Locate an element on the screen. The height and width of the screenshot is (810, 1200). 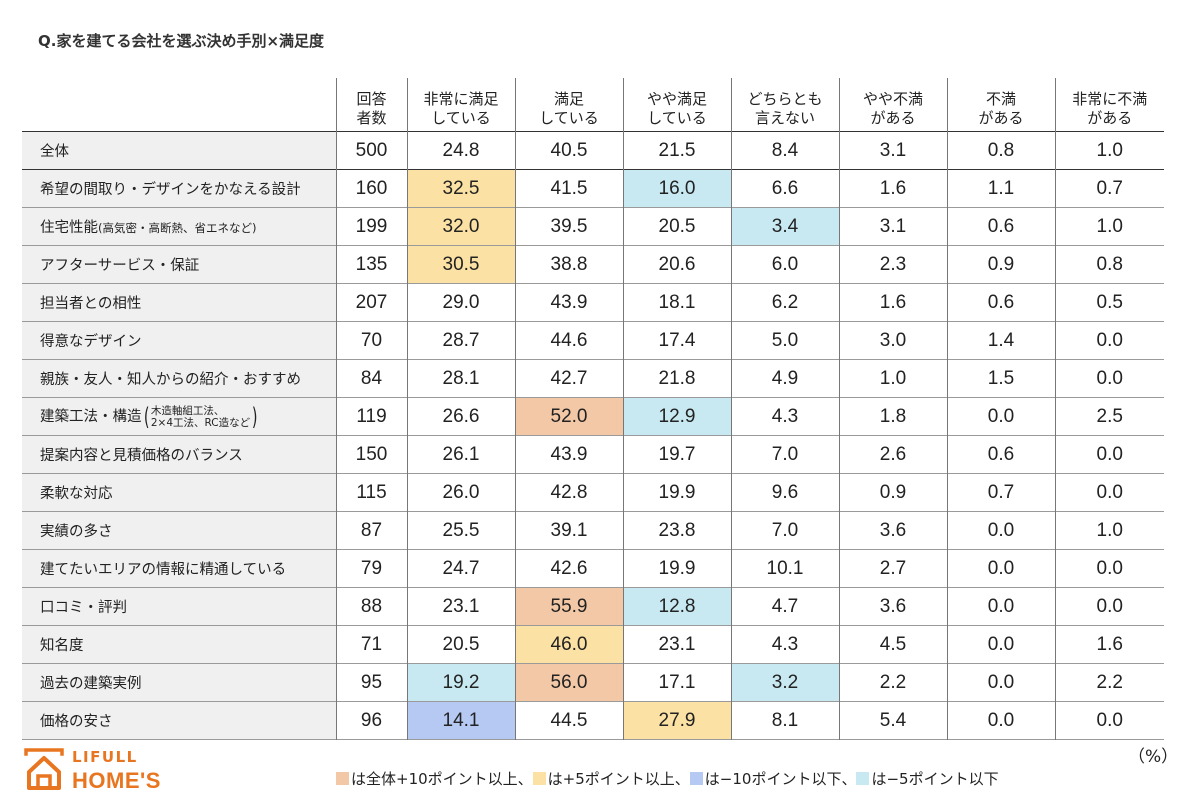
row-label-text: 親族・友人・知人からの紹介・おすすめ is located at coordinates (170, 380).